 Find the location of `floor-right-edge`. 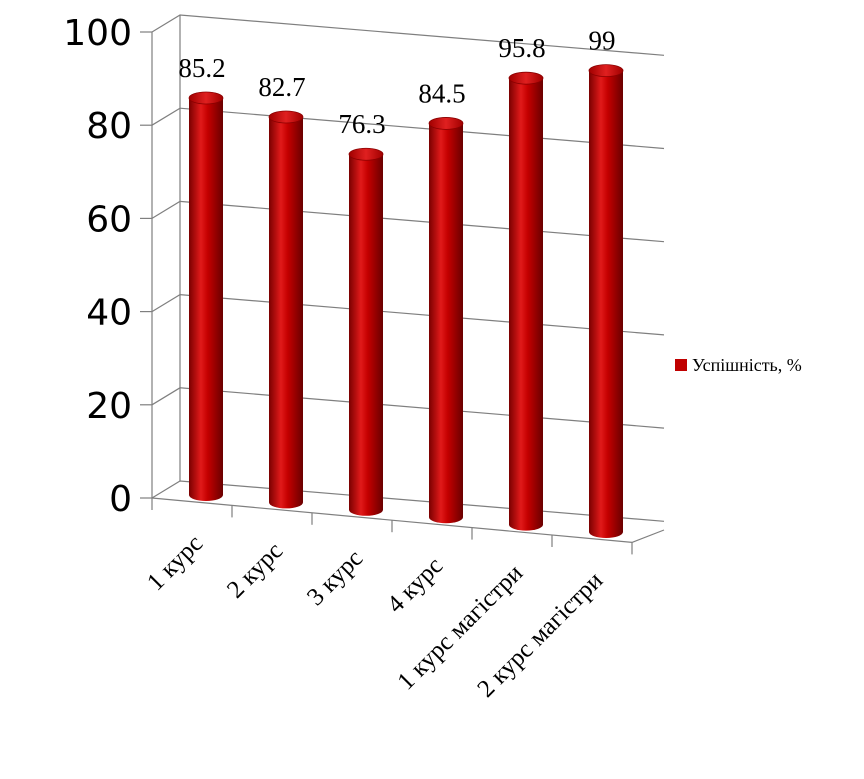

floor-right-edge is located at coordinates (648, 536).